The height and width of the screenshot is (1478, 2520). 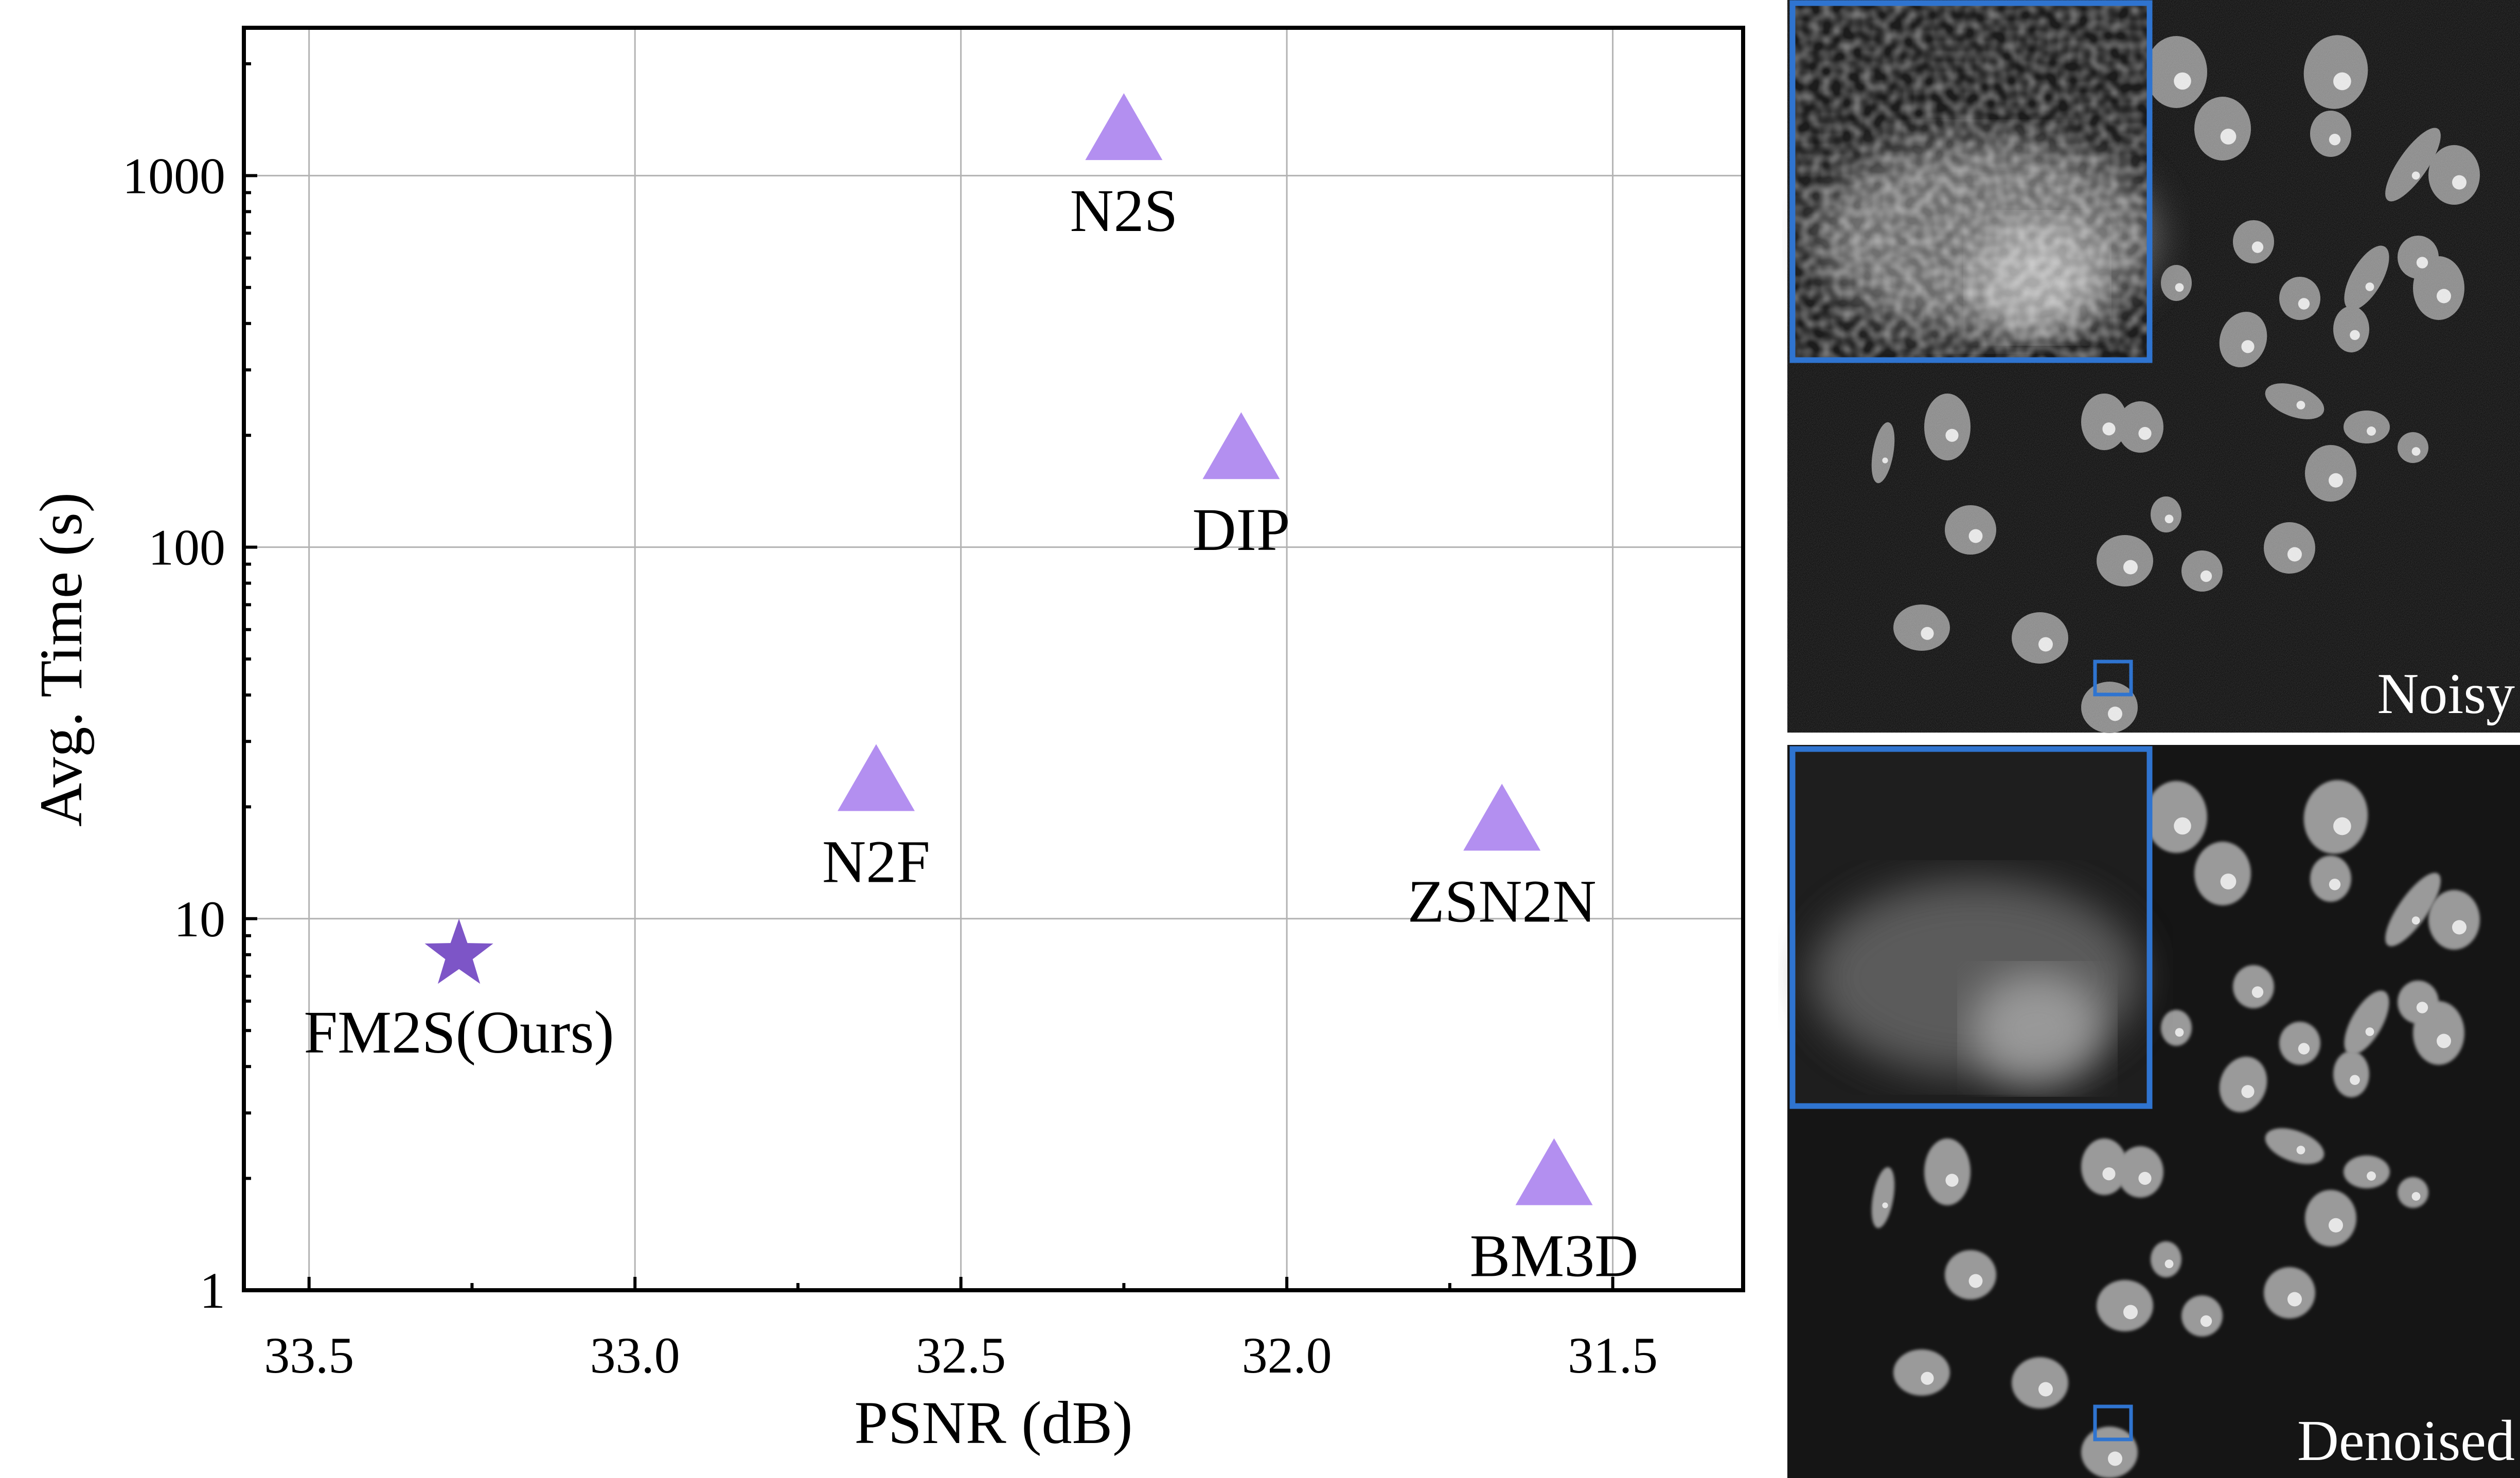 What do you see at coordinates (635, 1355) in the screenshot?
I see `x-tick-label: 33.0` at bounding box center [635, 1355].